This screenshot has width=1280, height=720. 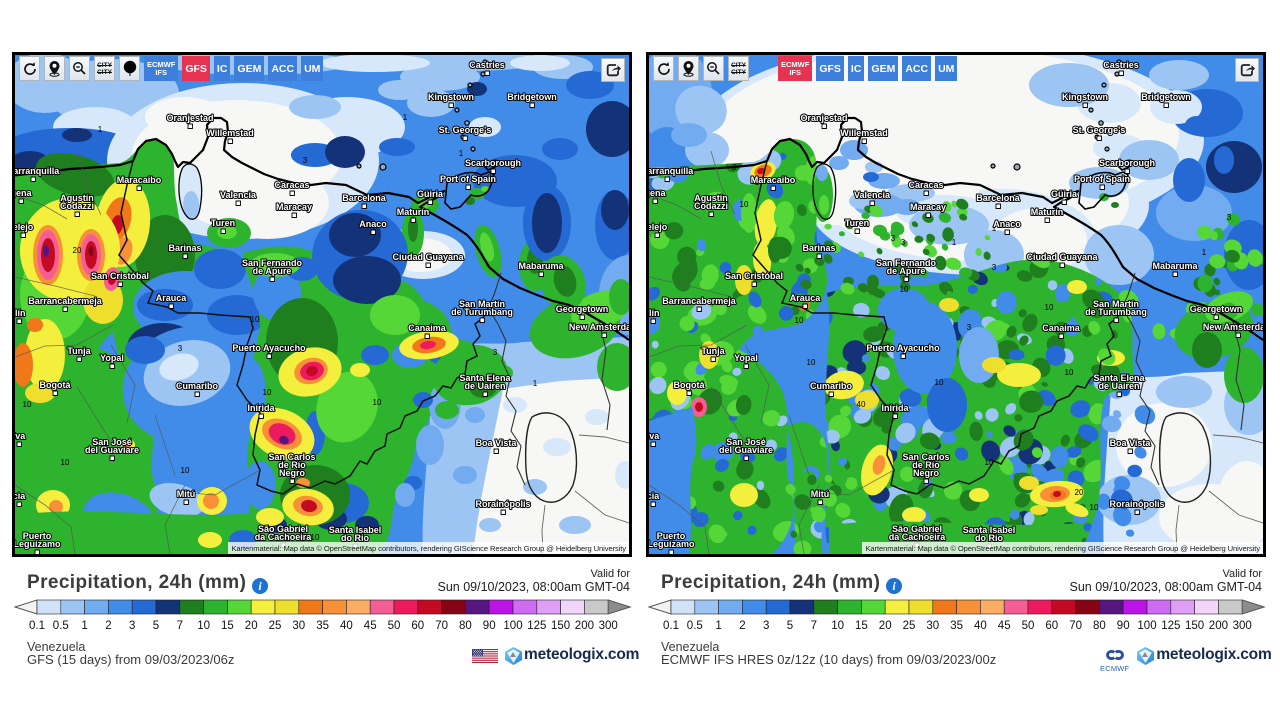 I want to click on svg-text: 15, so click(x=227, y=626).